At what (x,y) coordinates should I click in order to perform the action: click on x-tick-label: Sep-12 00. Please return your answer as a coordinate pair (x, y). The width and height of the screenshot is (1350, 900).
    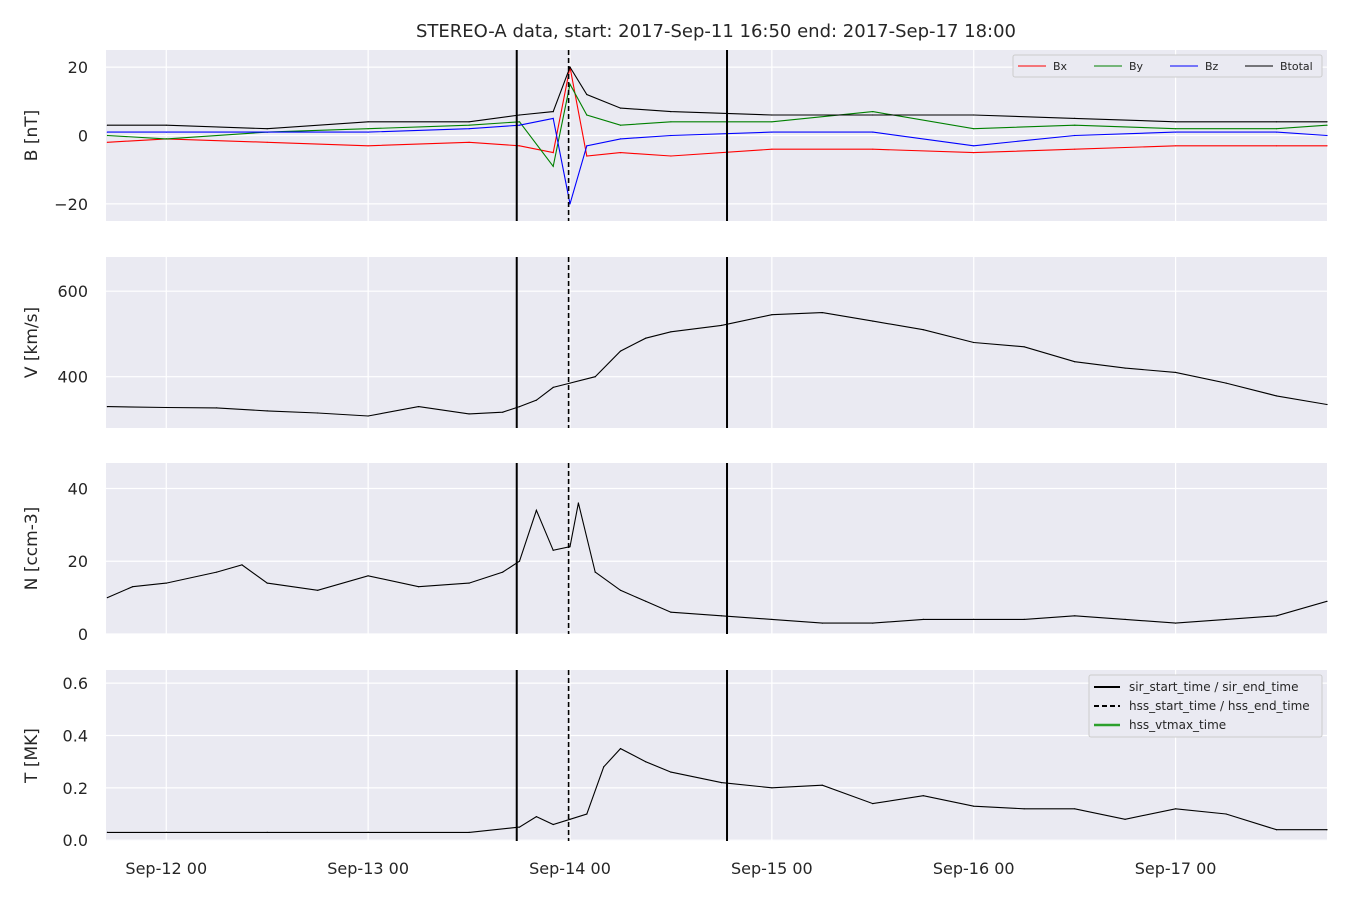
    Looking at the image, I should click on (166, 868).